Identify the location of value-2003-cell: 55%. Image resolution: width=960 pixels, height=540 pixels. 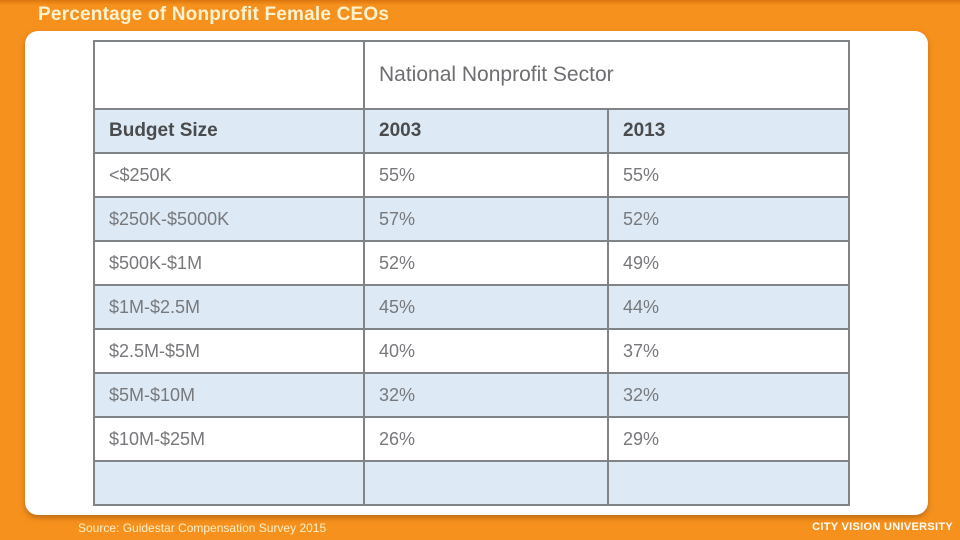
(486, 175).